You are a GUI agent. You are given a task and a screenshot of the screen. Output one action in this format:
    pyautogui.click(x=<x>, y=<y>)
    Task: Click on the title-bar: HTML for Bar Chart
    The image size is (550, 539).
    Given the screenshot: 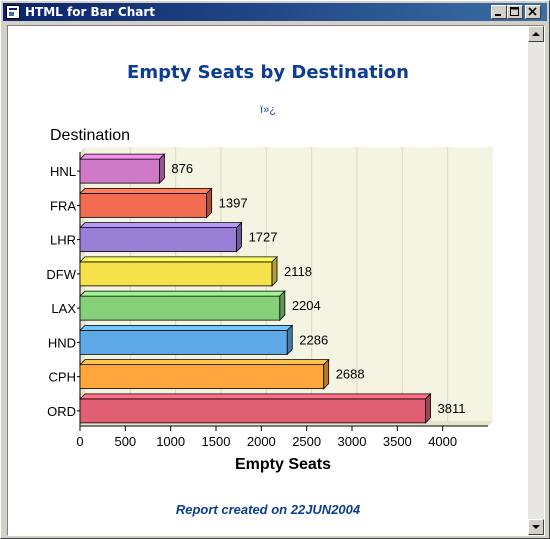 What is the action you would take?
    pyautogui.click(x=275, y=12)
    